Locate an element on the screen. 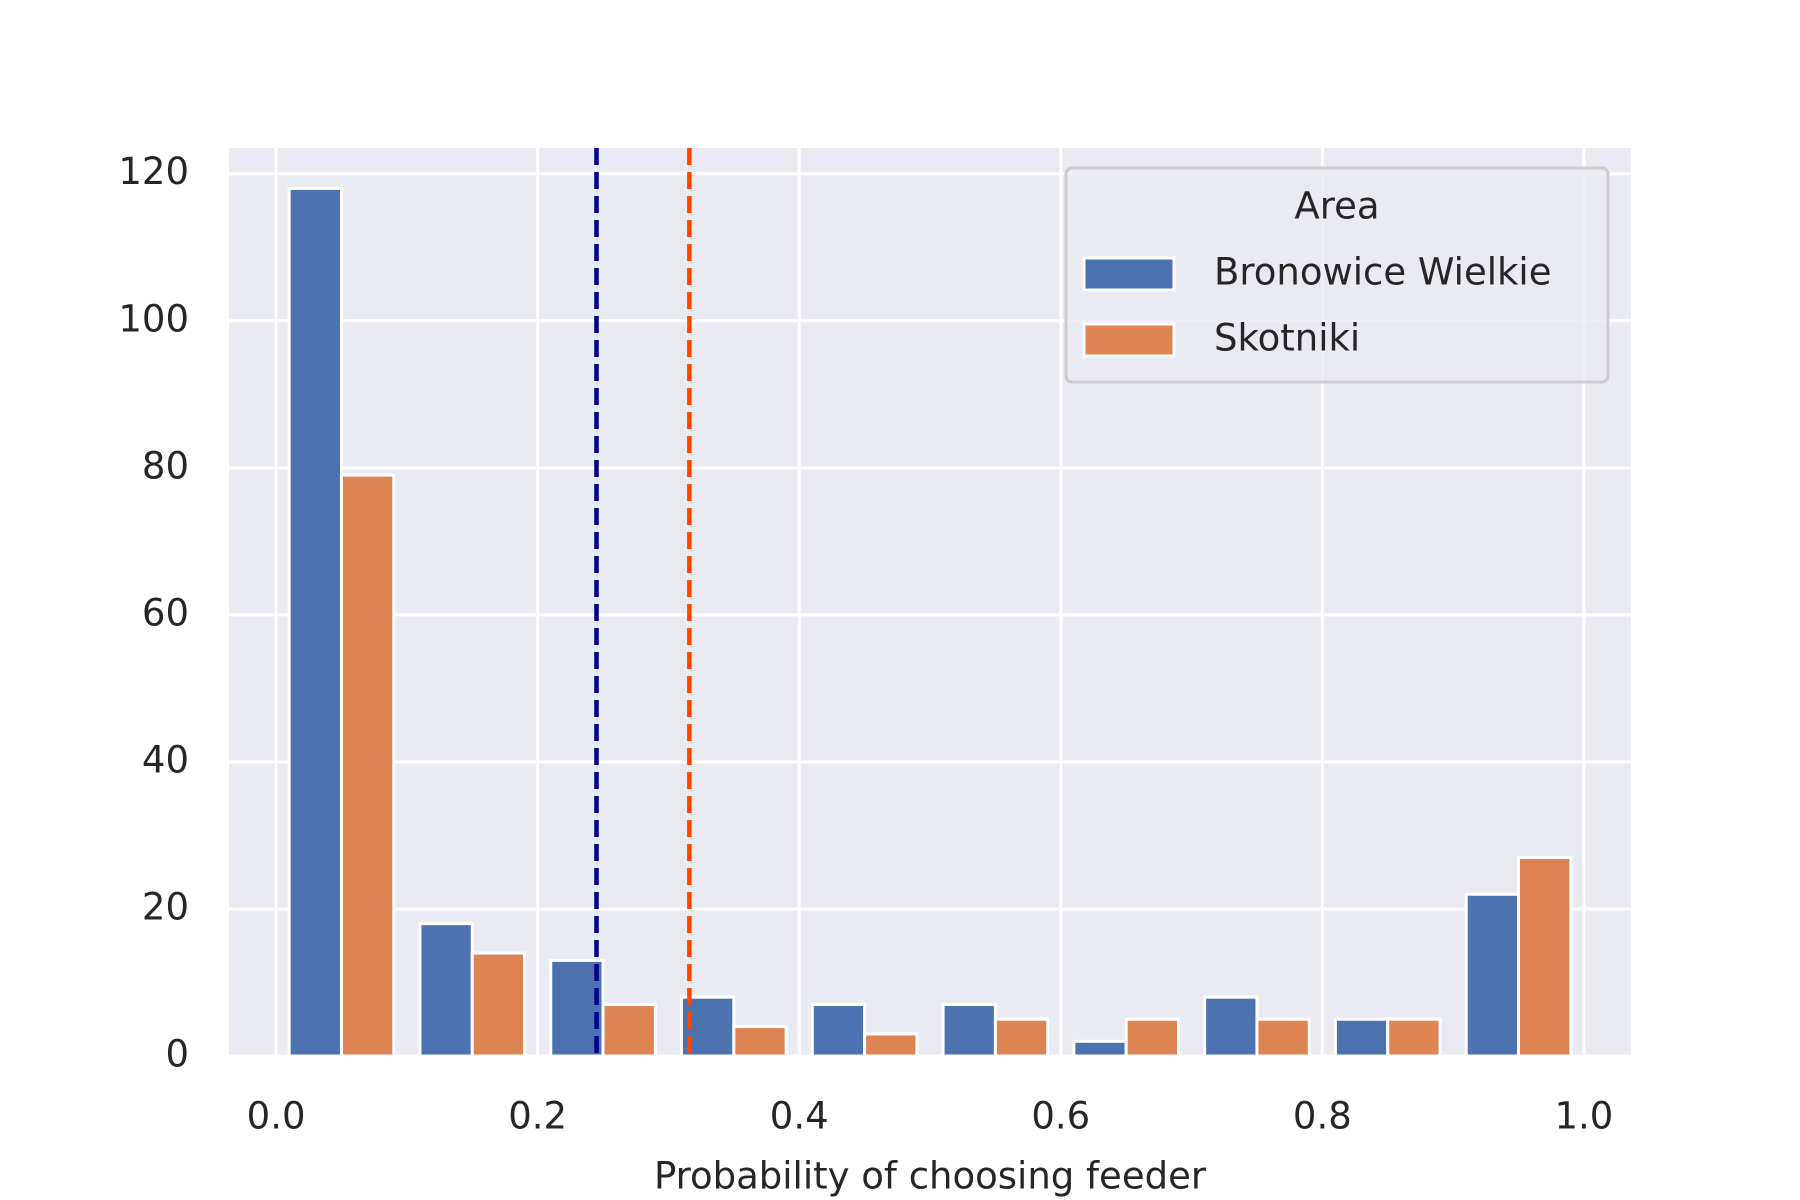 This screenshot has height=1200, width=1800. y-tick-label: 0 is located at coordinates (177, 1054).